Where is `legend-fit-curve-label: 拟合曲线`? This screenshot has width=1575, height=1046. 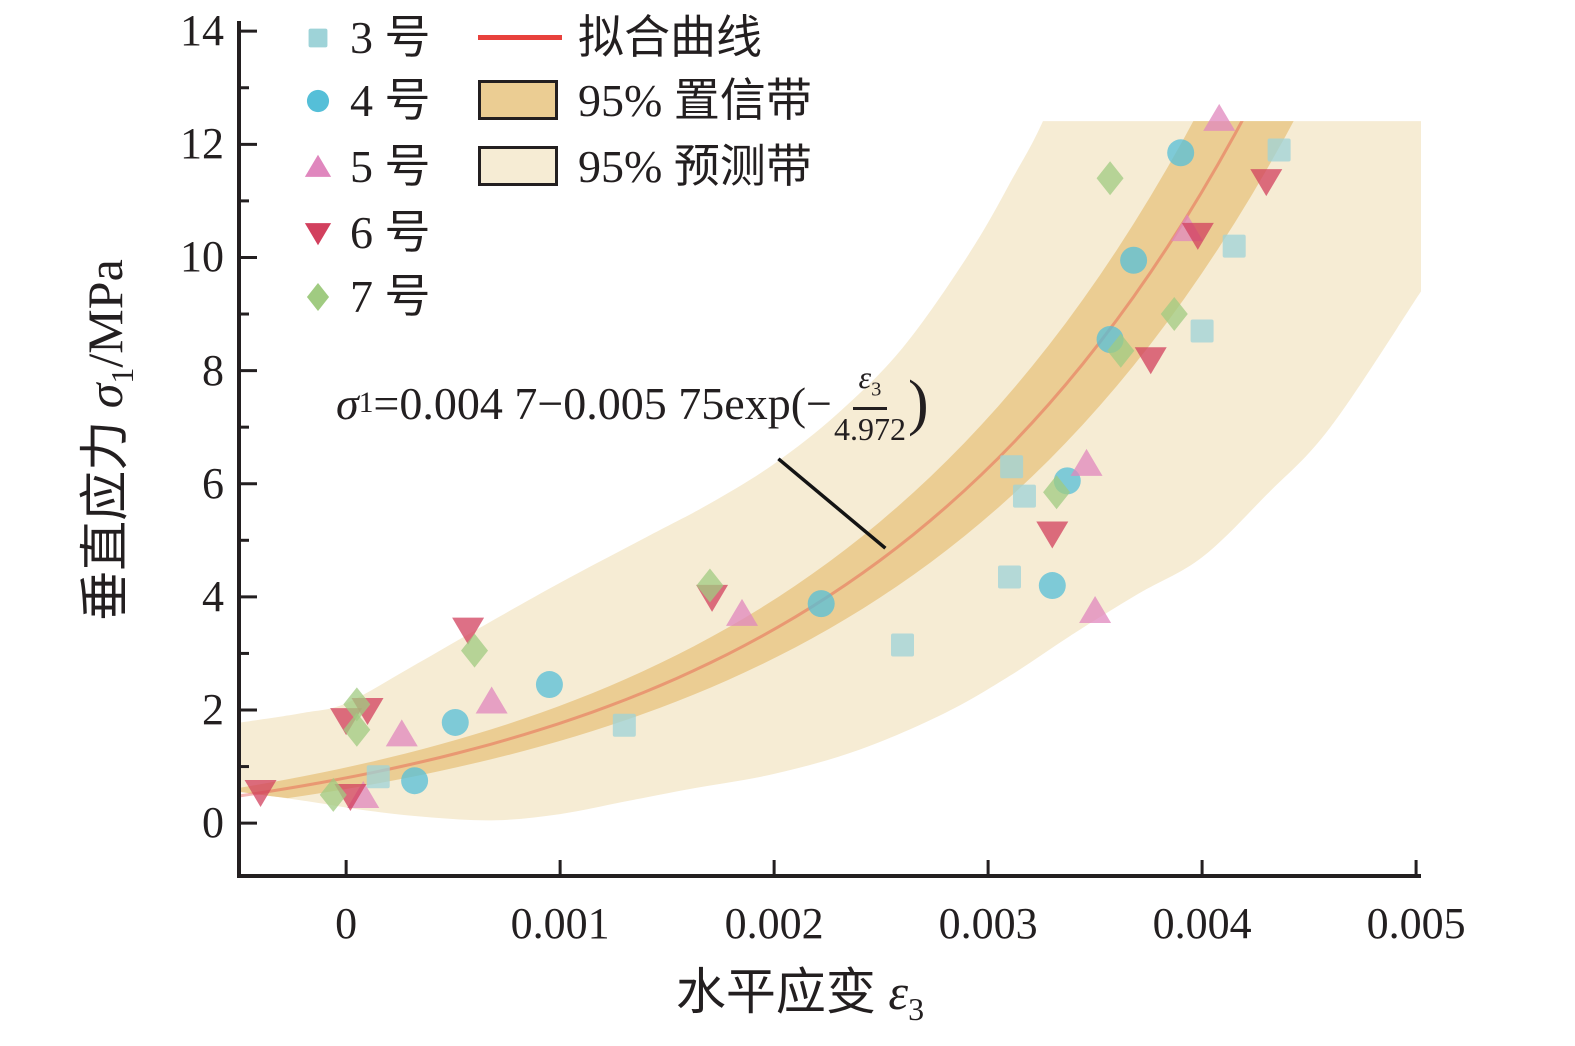
legend-fit-curve-label: 拟合曲线 is located at coordinates (670, 37).